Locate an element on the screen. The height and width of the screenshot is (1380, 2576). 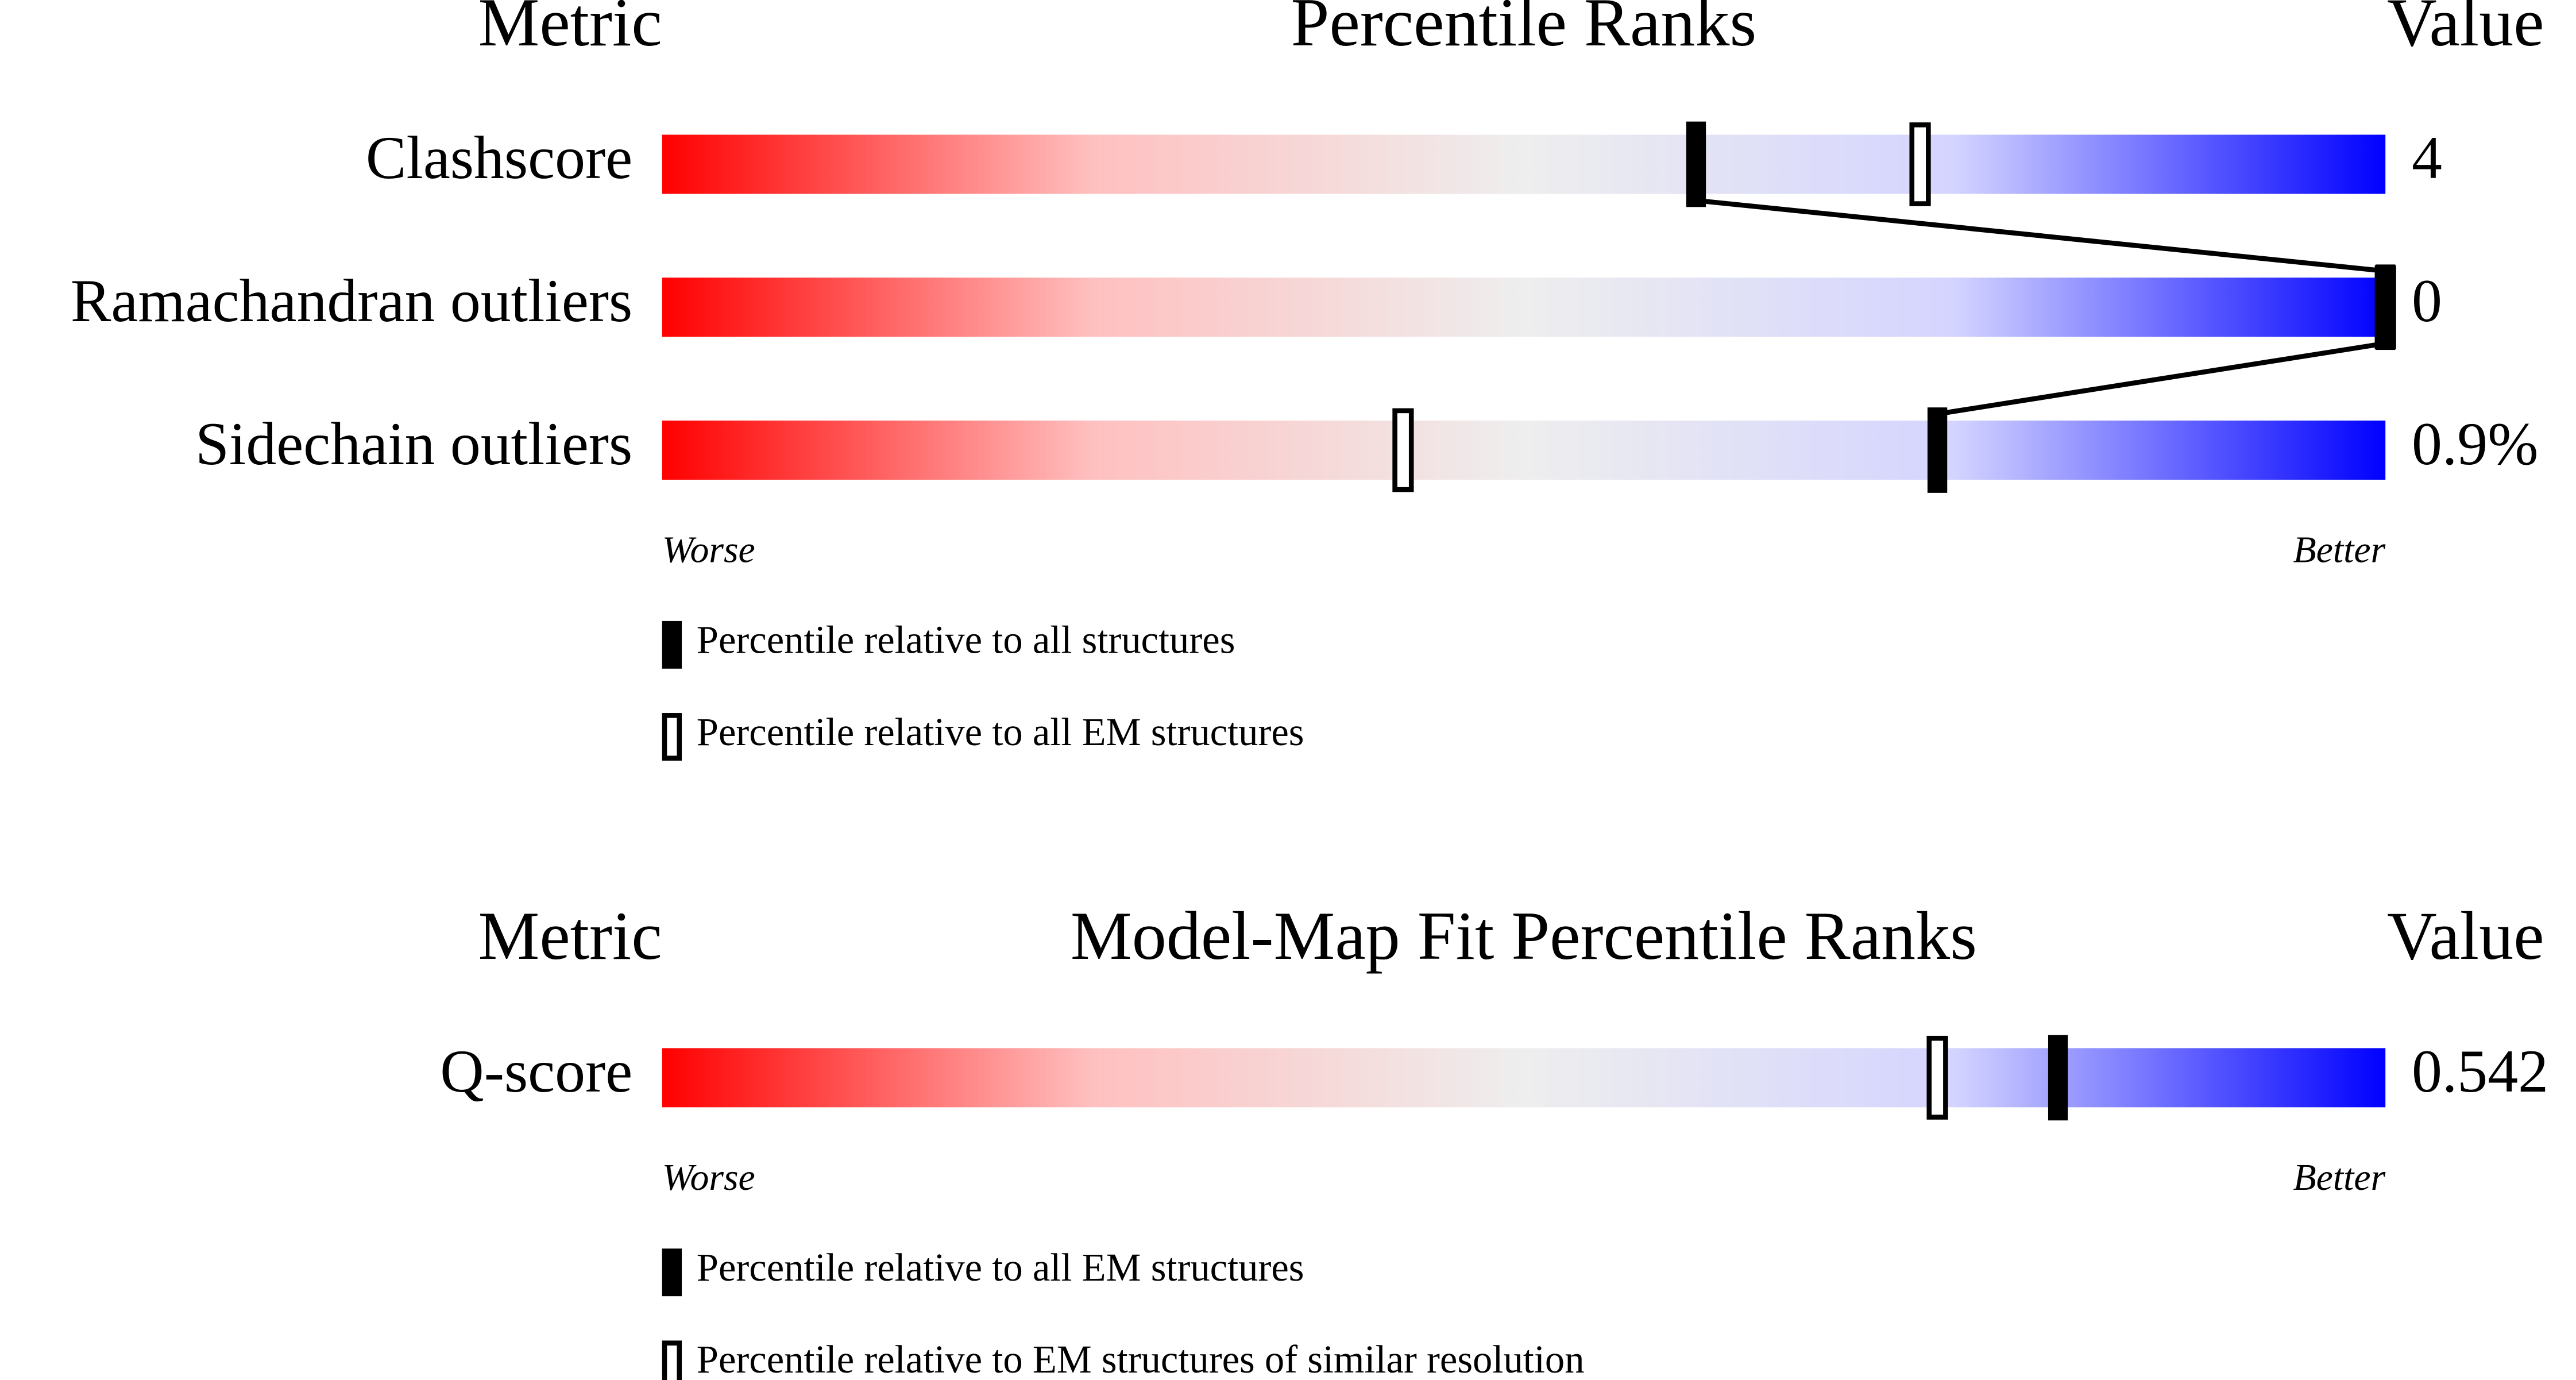
legend-label: Percentile relative to all structures is located at coordinates (966, 640).